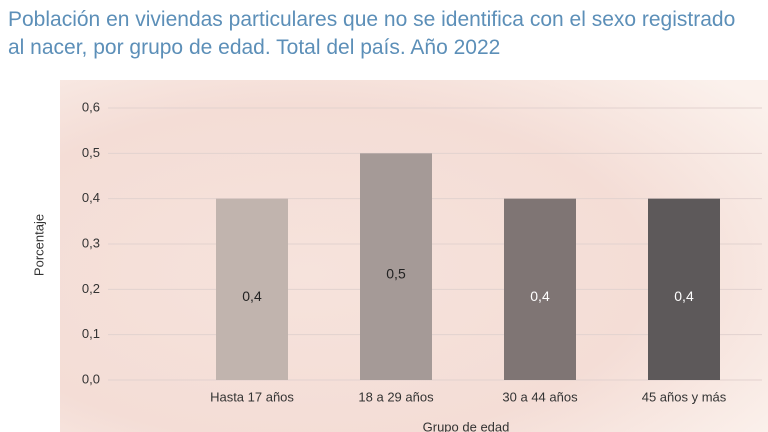  Describe the element at coordinates (91, 333) in the screenshot. I see `y-tick-label: 0,1` at that location.